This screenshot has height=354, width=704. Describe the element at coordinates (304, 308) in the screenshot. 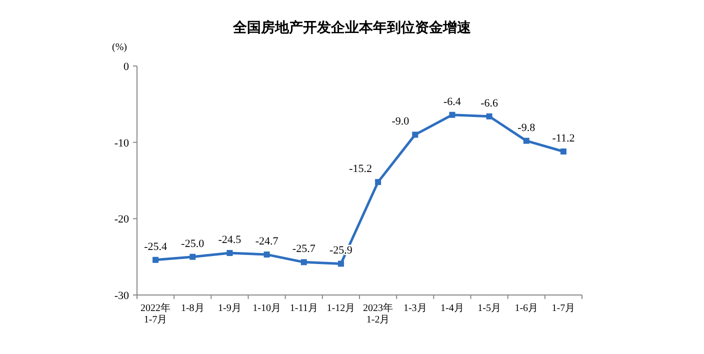

I see `x-tick-label: 1-11月` at that location.